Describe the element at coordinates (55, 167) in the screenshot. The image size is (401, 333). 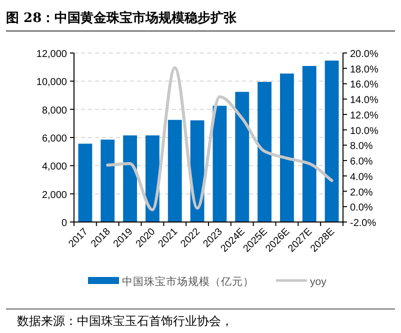
I see `y-tick-label: 4,000` at that location.